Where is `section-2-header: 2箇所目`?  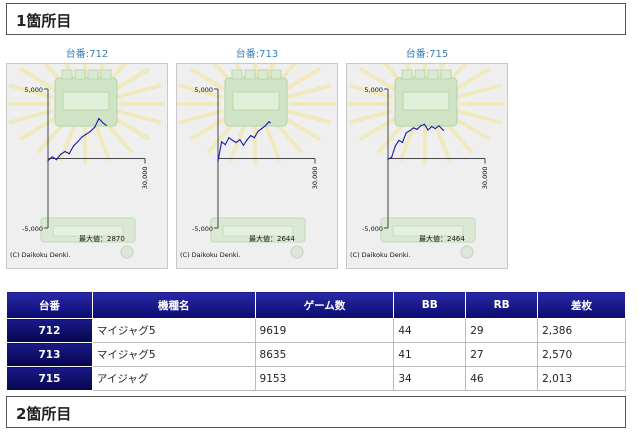
section-2-header: 2箇所目 is located at coordinates (316, 412).